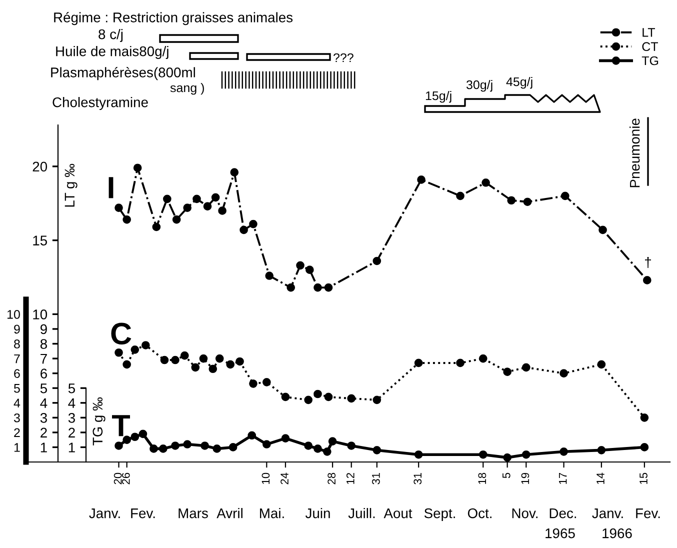 This screenshot has width=677, height=548. I want to click on text: Huile de mais80g/j, so click(112, 52).